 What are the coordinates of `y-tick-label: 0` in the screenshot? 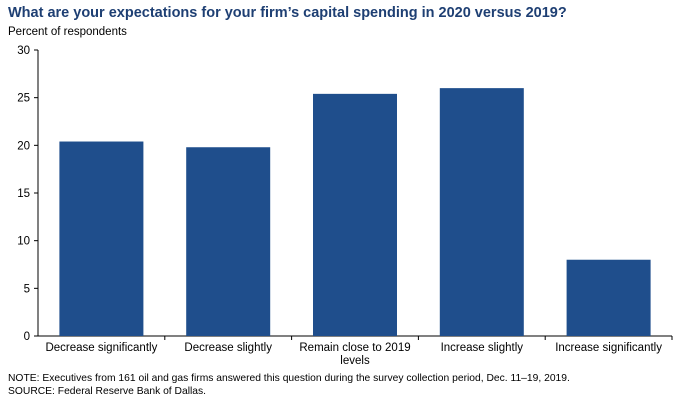 It's located at (27, 337).